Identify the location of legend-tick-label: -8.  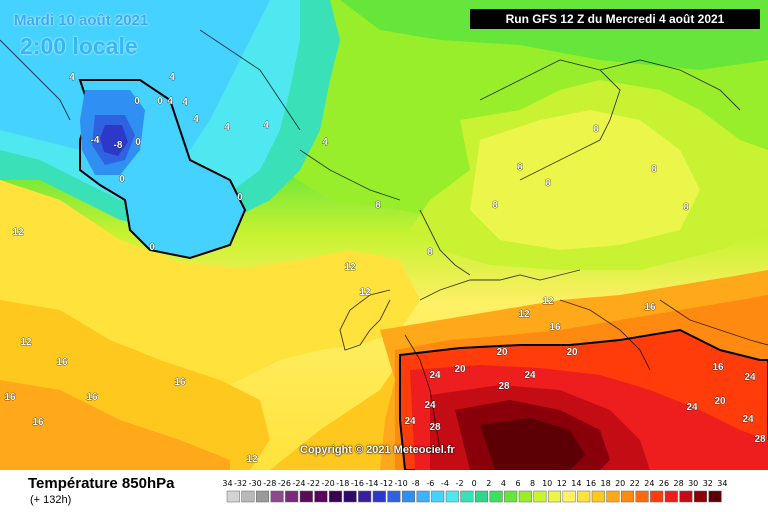
(416, 483).